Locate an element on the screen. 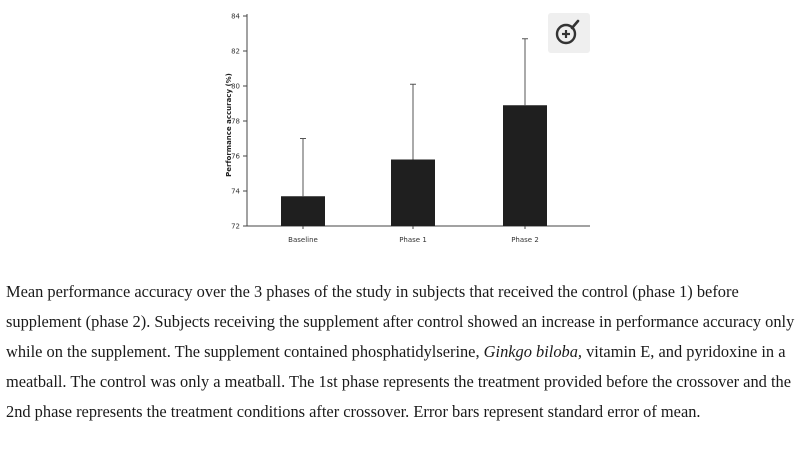 This screenshot has height=467, width=800. y-axis-label: Performance accuracy (%) is located at coordinates (229, 125).